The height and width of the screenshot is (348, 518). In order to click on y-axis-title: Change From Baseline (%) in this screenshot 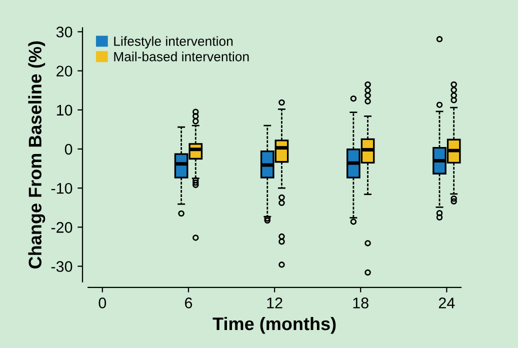, I will do `click(37, 154)`.